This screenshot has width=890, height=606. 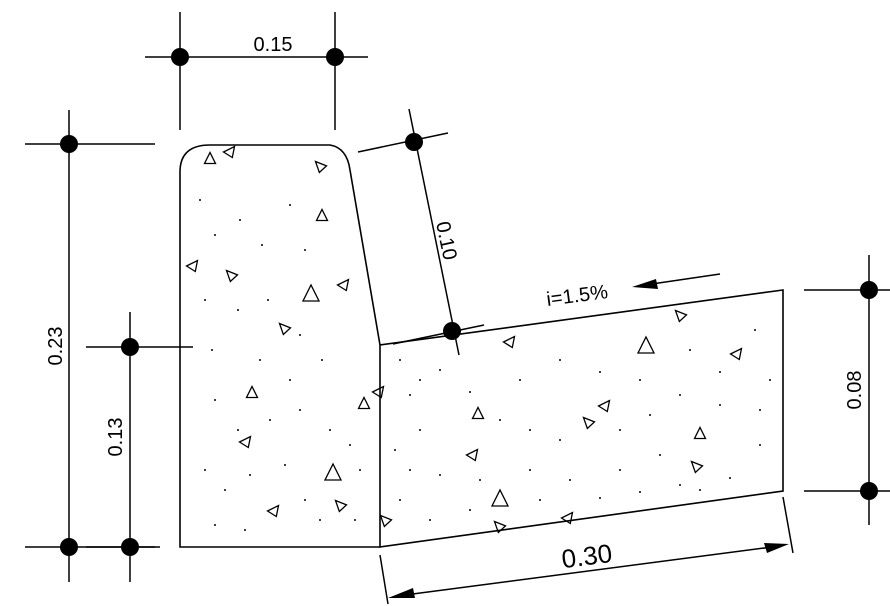 I want to click on width-arrow-right-icon, so click(x=776, y=548).